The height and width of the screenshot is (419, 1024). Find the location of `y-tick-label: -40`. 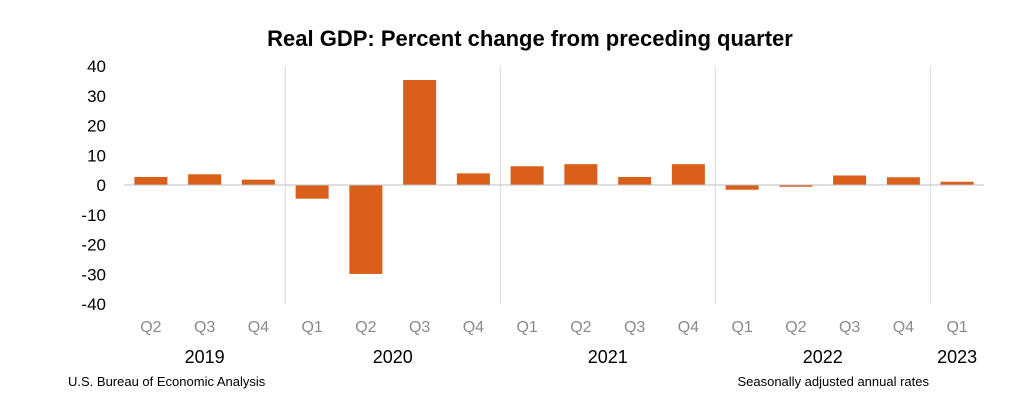

y-tick-label: -40 is located at coordinates (93, 304).